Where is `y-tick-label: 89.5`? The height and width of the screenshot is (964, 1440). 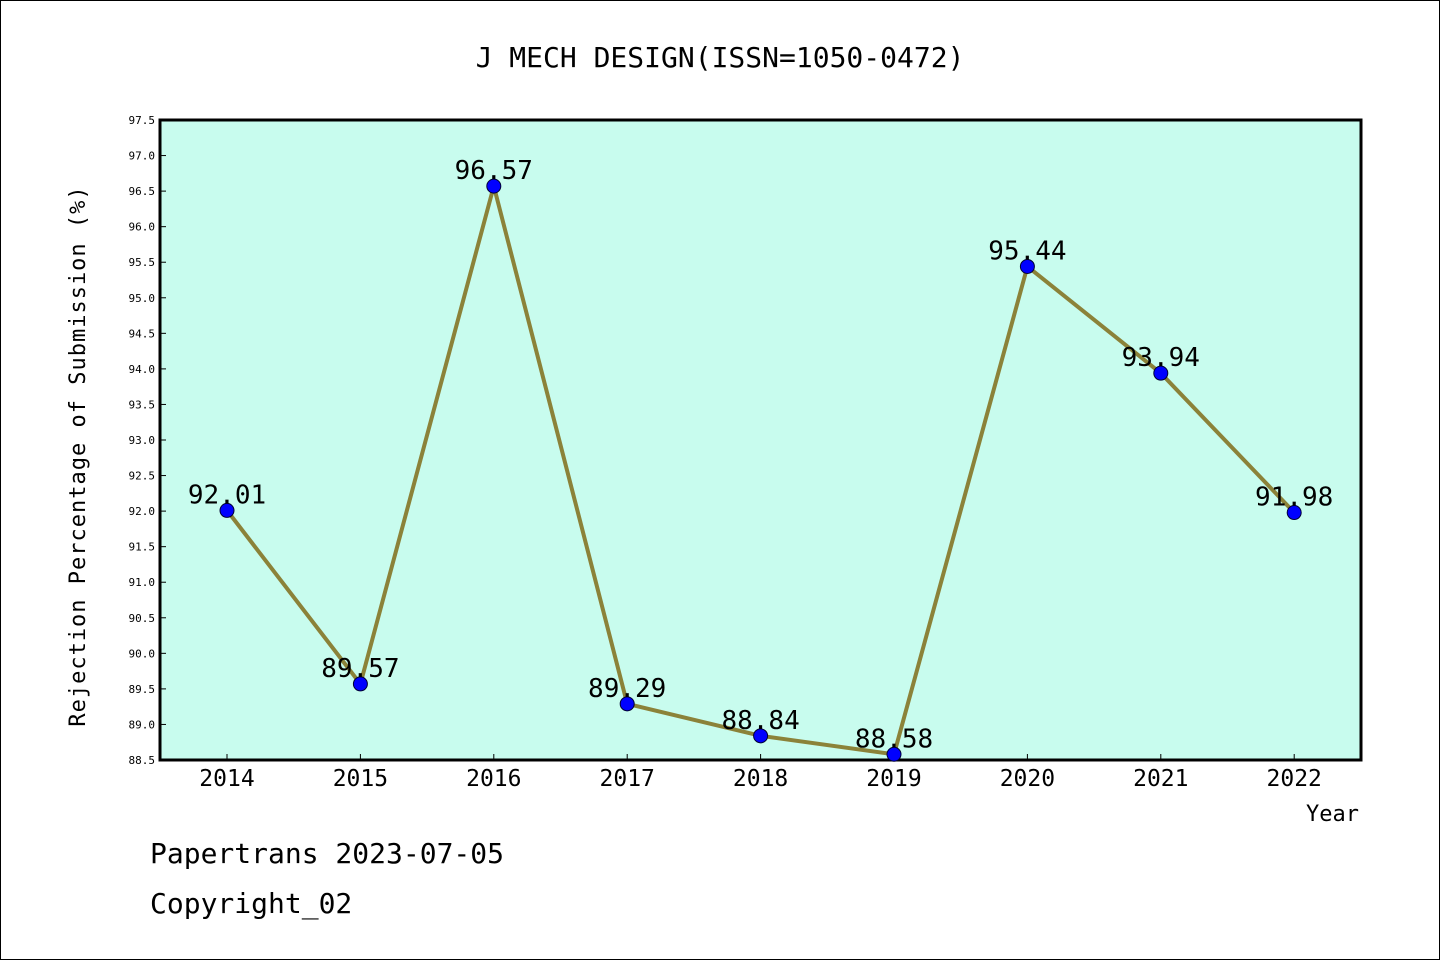
y-tick-label: 89.5 is located at coordinates (142, 689).